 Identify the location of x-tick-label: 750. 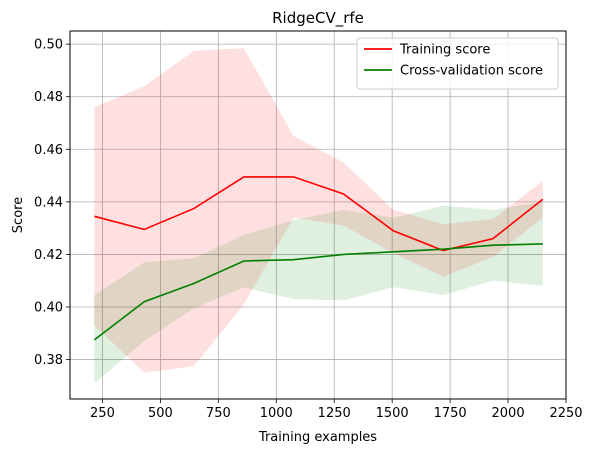
(218, 413).